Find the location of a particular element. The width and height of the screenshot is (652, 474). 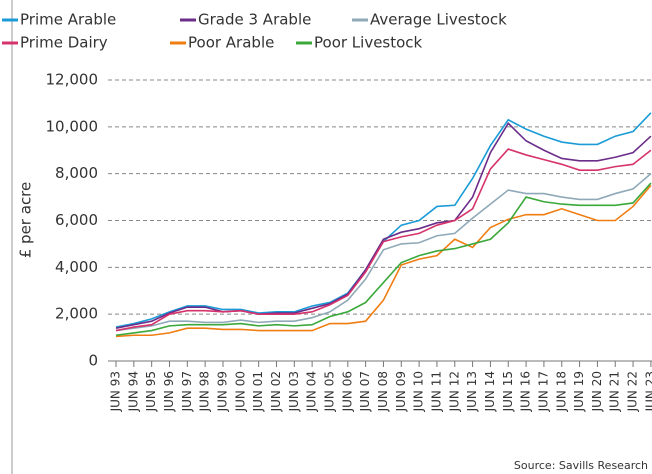

x-tick-label: JUN 97 is located at coordinates (187, 391).